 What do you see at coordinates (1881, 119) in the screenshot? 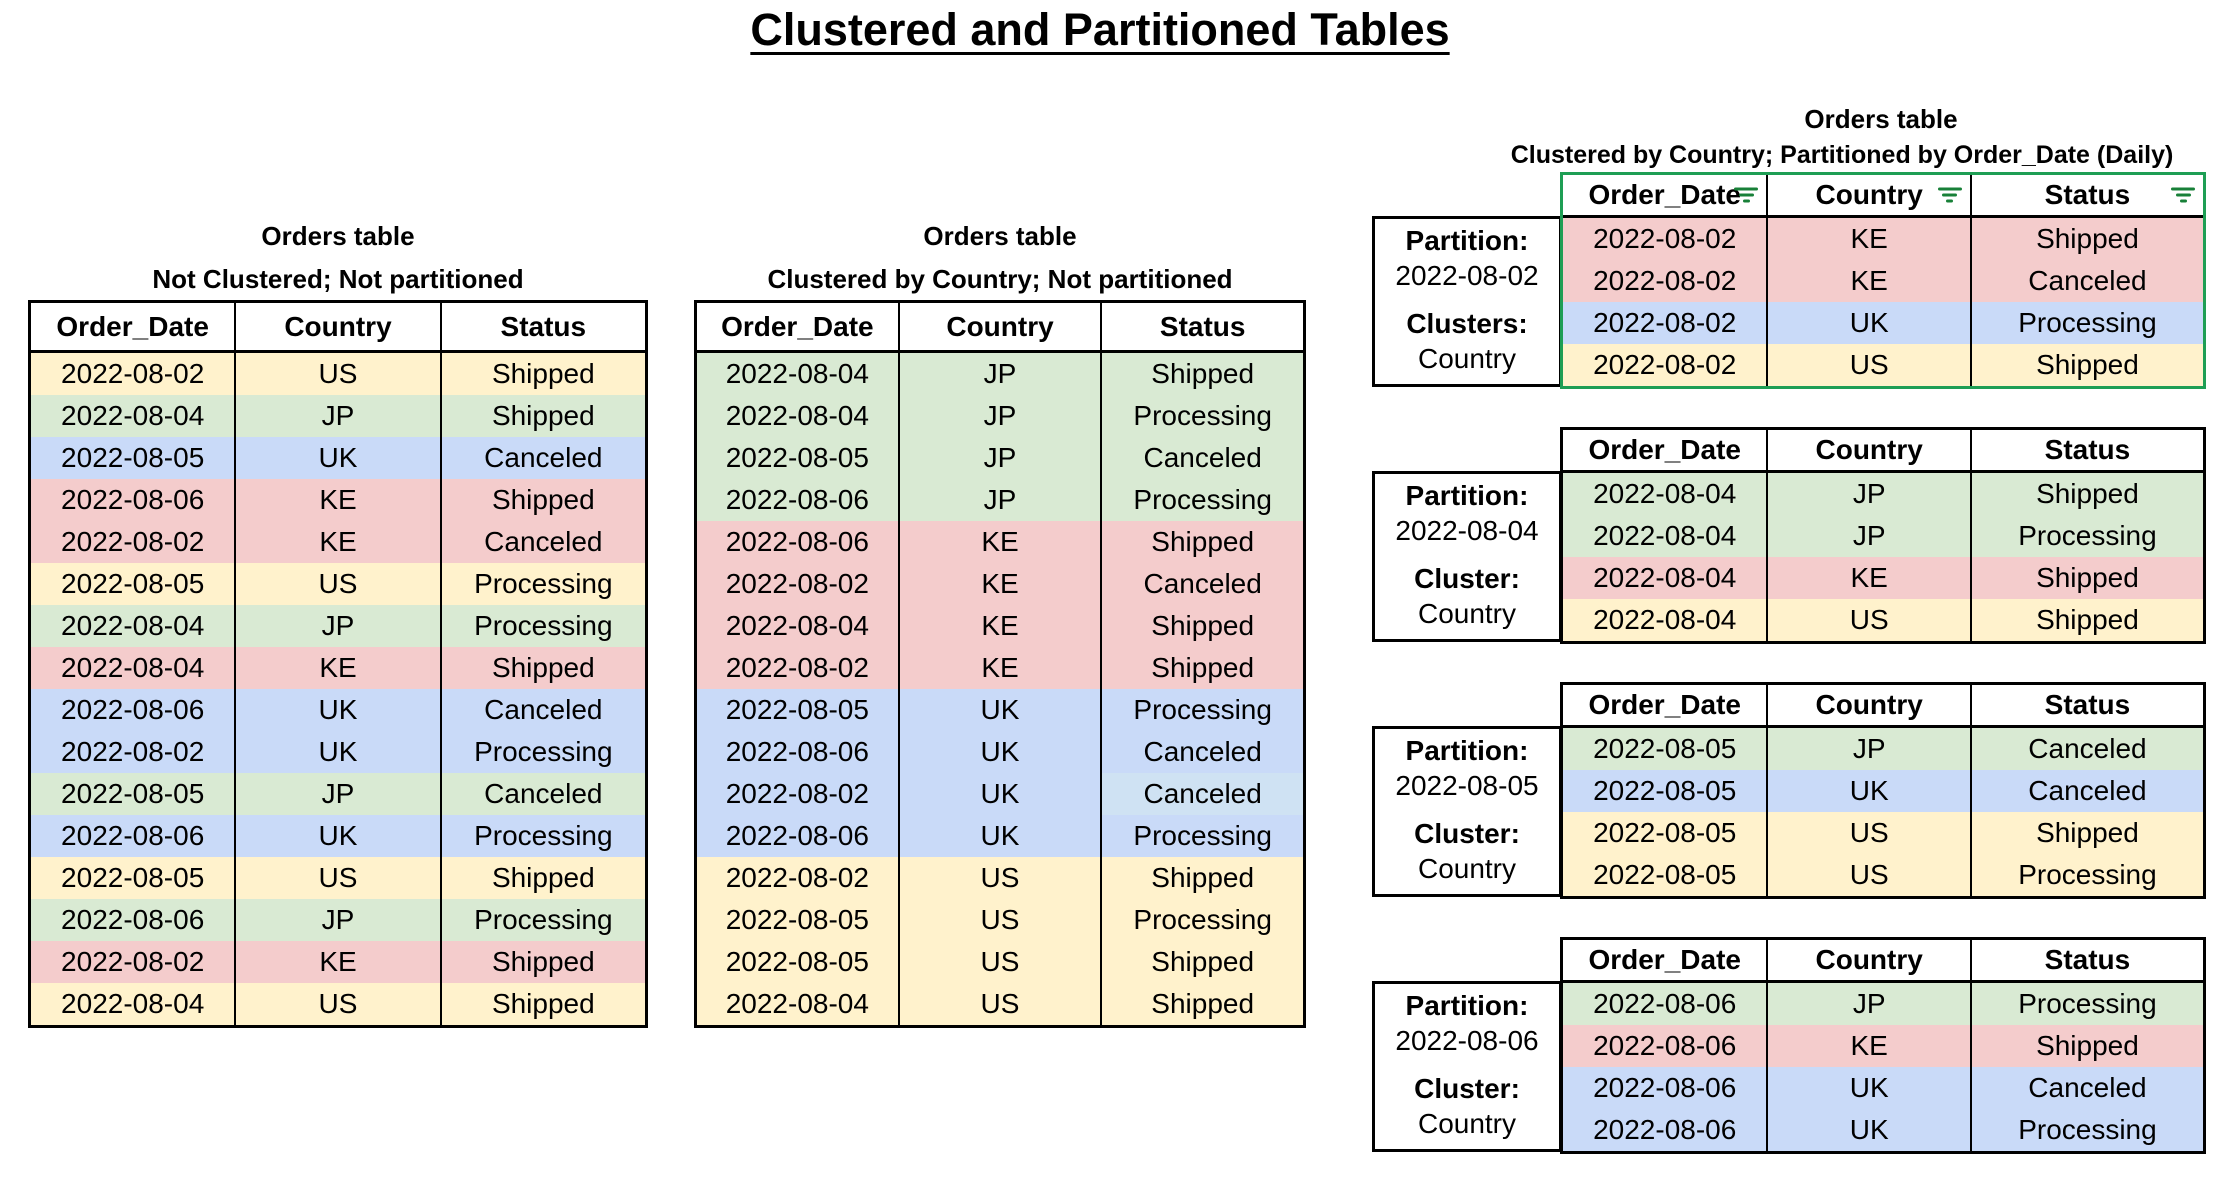
I see `right-section-title: Orders table` at bounding box center [1881, 119].